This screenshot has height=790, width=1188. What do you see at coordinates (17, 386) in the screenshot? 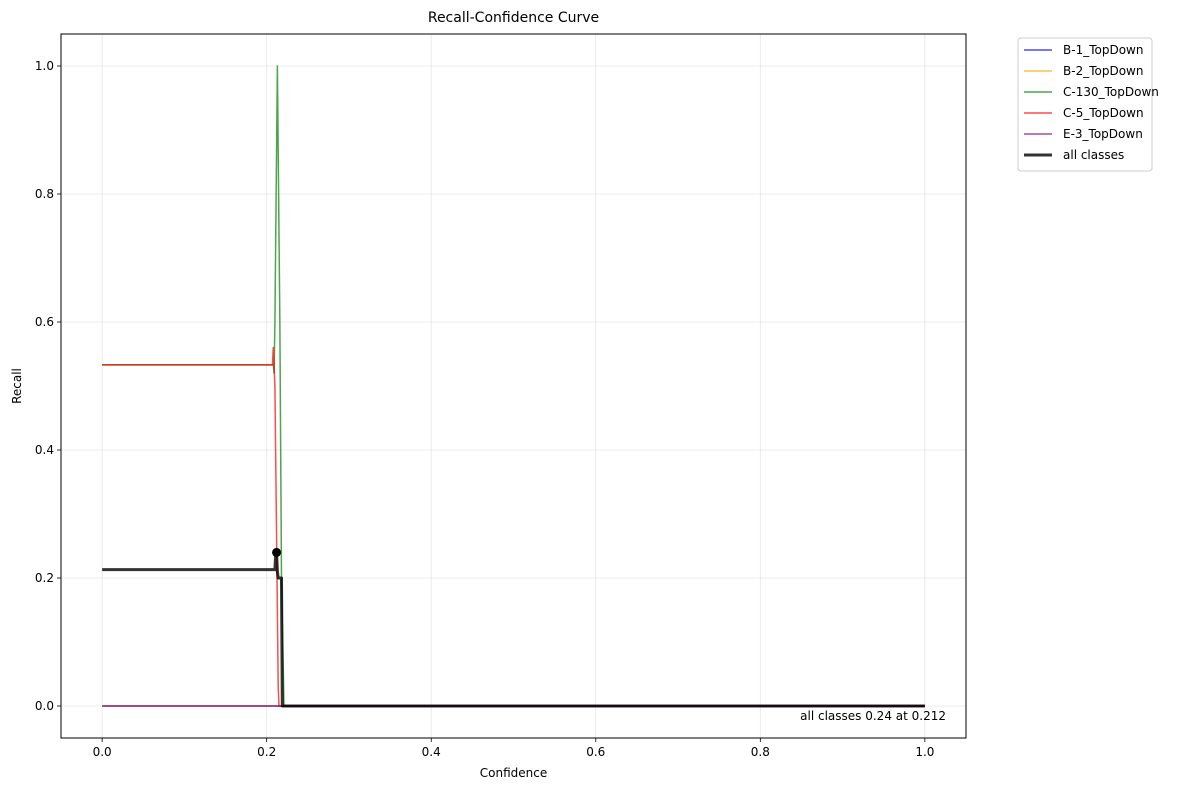
I see `y-axis-label: Recall` at bounding box center [17, 386].